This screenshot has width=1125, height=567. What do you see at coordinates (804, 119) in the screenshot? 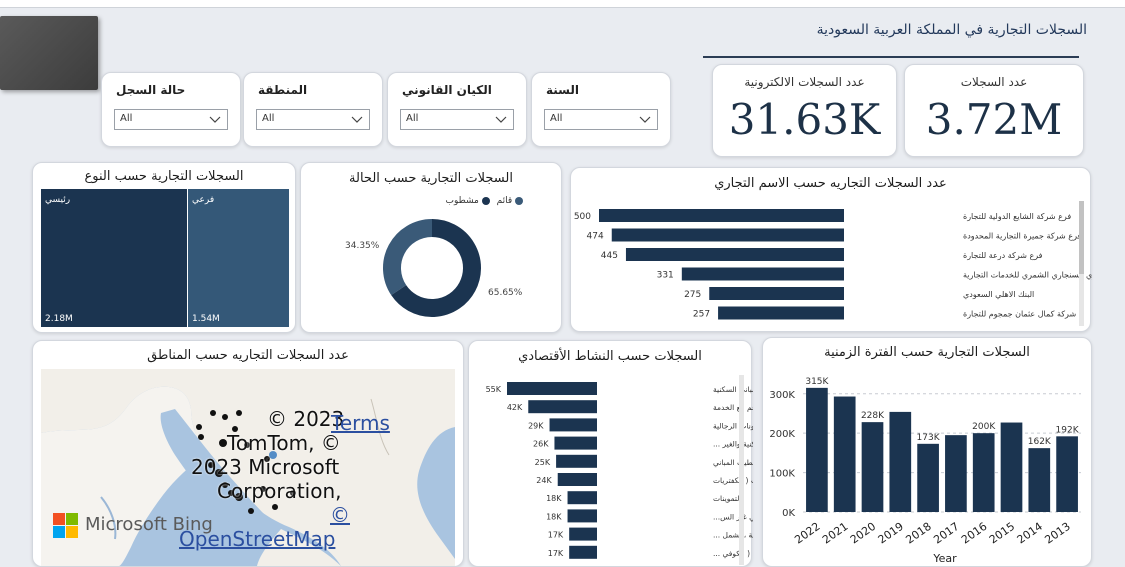
I see `kpi-value: 31.63K` at bounding box center [804, 119].